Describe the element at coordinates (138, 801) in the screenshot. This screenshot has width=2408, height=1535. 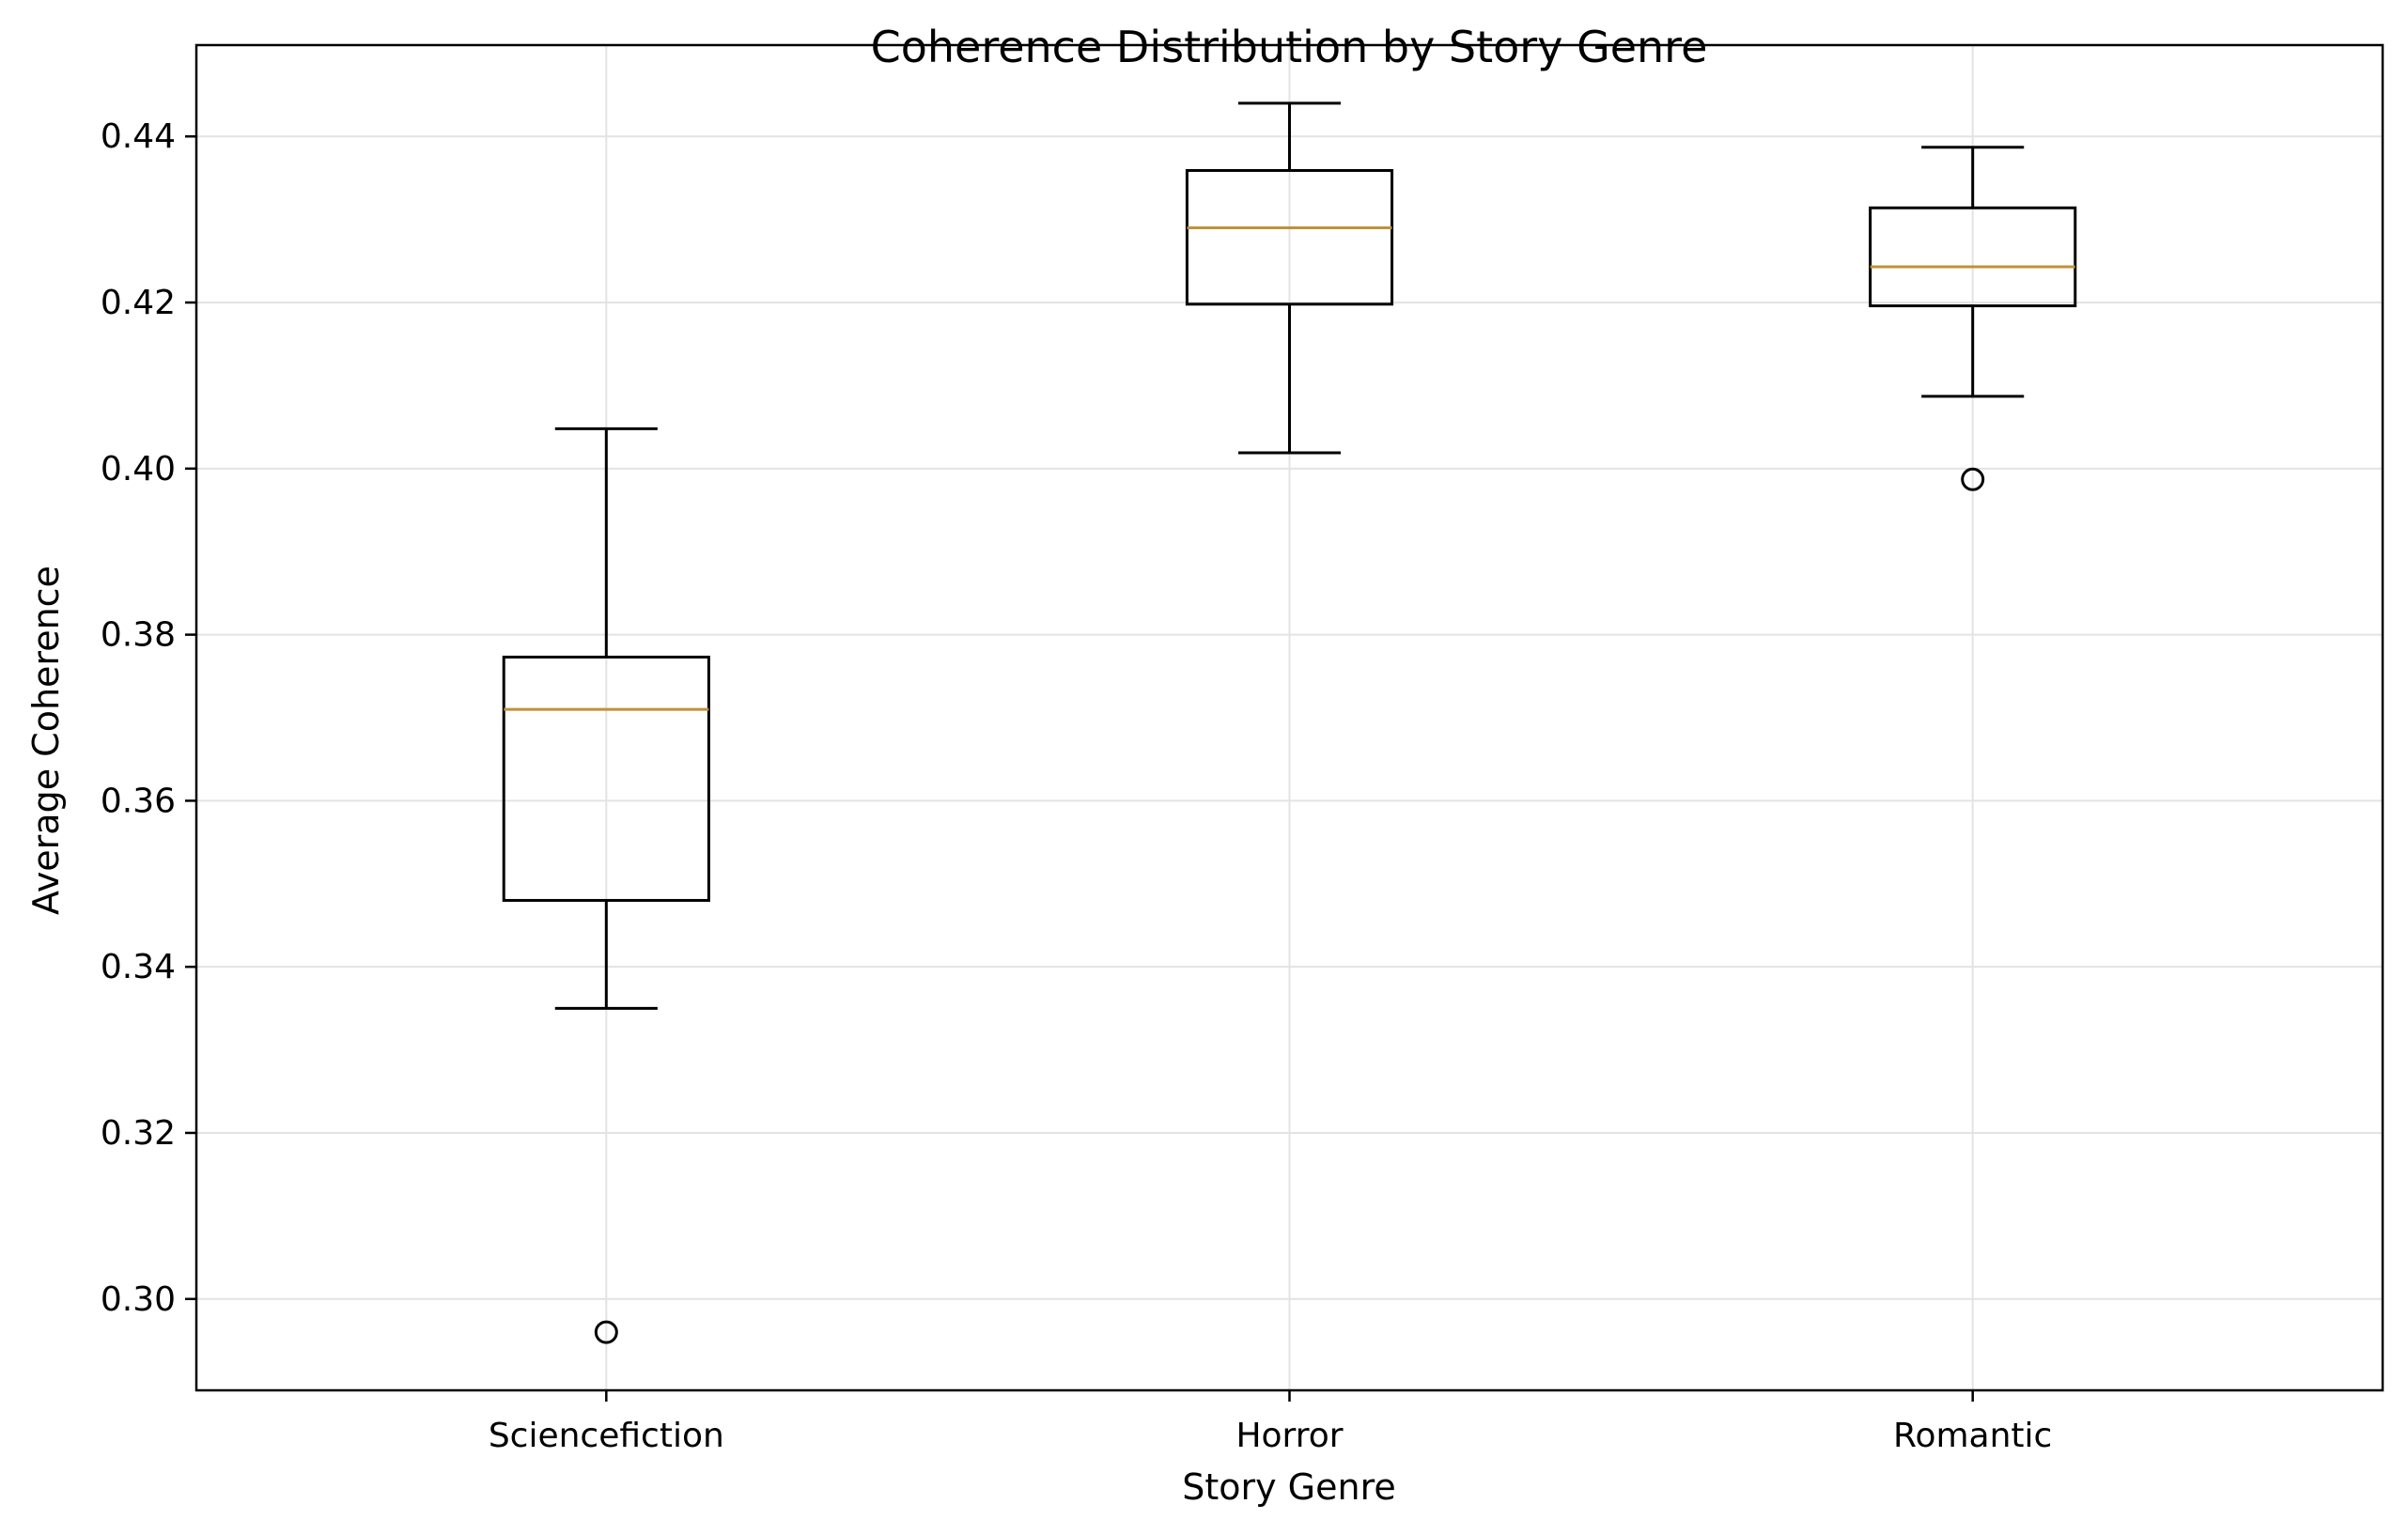
I see `y-tick-label: 0.36` at that location.